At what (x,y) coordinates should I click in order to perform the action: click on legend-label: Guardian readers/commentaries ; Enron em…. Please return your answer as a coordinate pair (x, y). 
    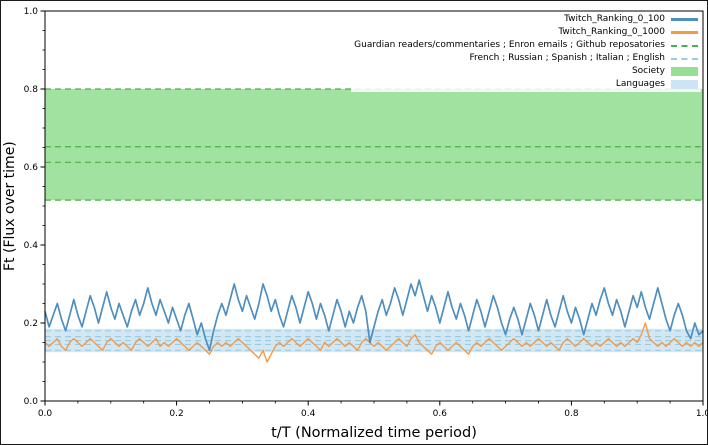
    Looking at the image, I should click on (509, 45).